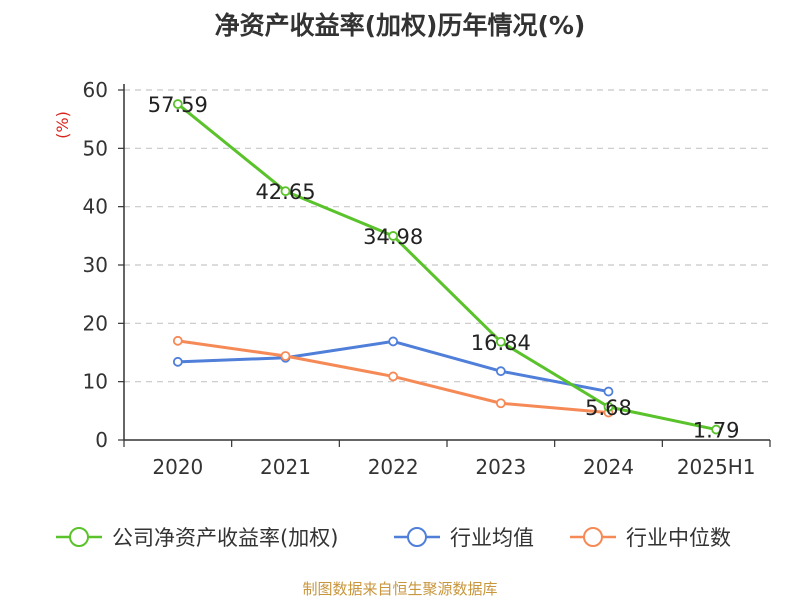  I want to click on legend-item: 公司净资产收益率(加权), so click(197, 538).